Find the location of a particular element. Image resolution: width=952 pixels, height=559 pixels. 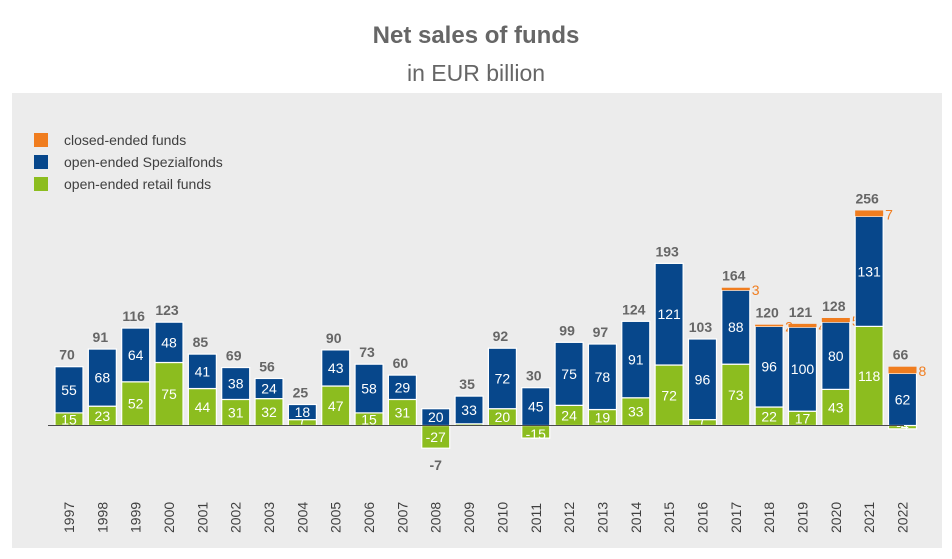

bar-spezialfonds-1997 is located at coordinates (69, 390).